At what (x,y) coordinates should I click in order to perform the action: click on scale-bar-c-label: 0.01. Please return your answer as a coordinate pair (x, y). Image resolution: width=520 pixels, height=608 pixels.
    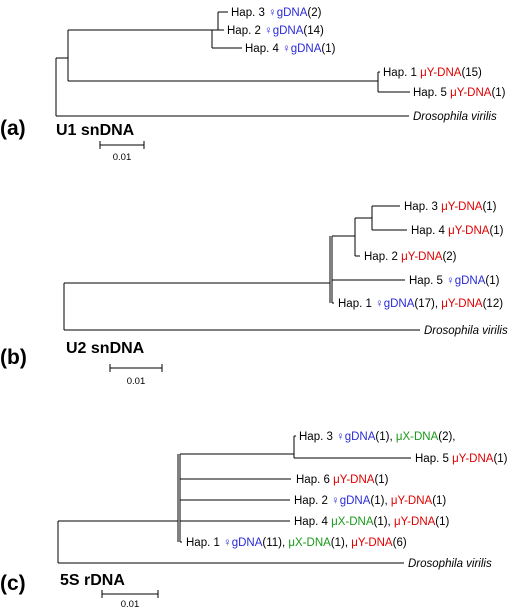
    Looking at the image, I should click on (130, 603).